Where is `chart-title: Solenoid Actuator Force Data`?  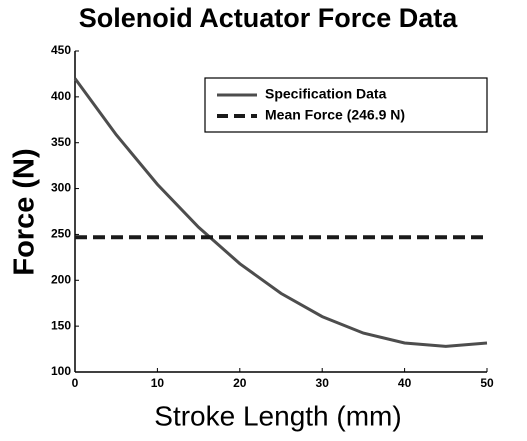
chart-title: Solenoid Actuator Force Data is located at coordinates (269, 18).